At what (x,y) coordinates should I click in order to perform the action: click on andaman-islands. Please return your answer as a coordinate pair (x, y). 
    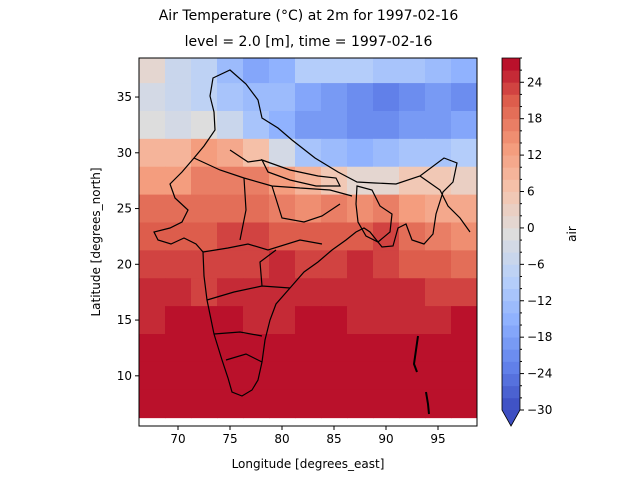
    Looking at the image, I should click on (421, 375).